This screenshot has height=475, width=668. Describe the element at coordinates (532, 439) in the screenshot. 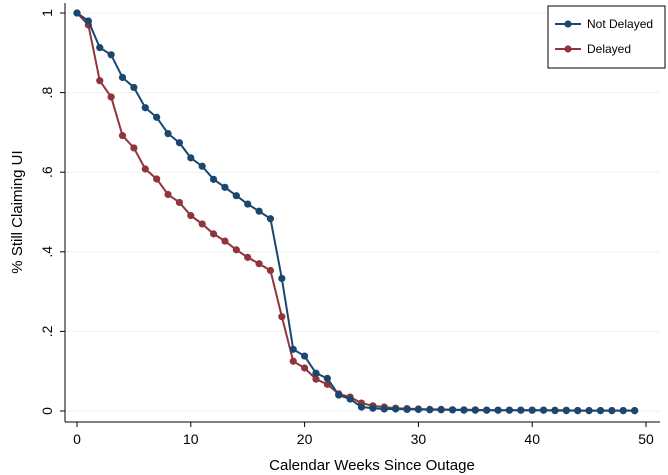

I see `x-tick-label: 40` at that location.